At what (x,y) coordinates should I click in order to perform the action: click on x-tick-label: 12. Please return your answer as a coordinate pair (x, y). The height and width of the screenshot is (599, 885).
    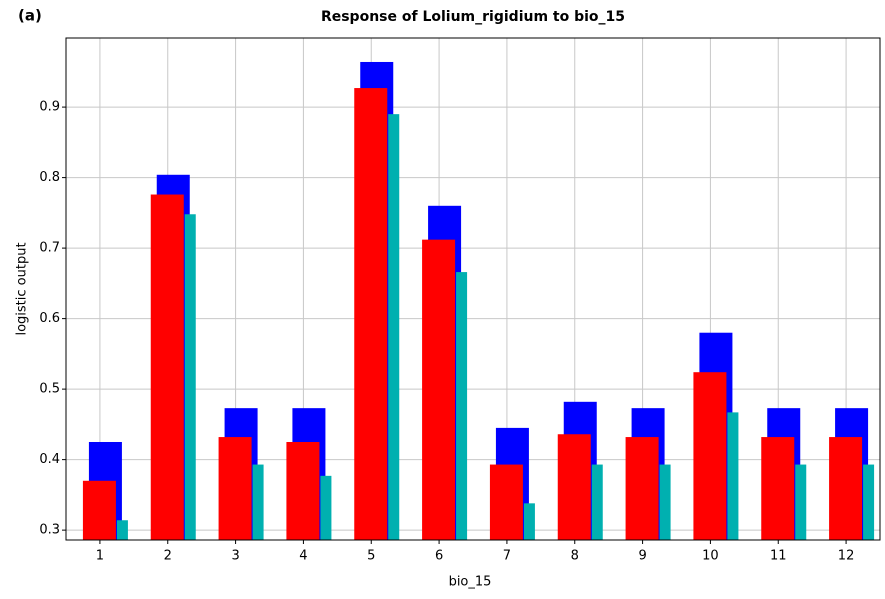
    Looking at the image, I should click on (846, 556).